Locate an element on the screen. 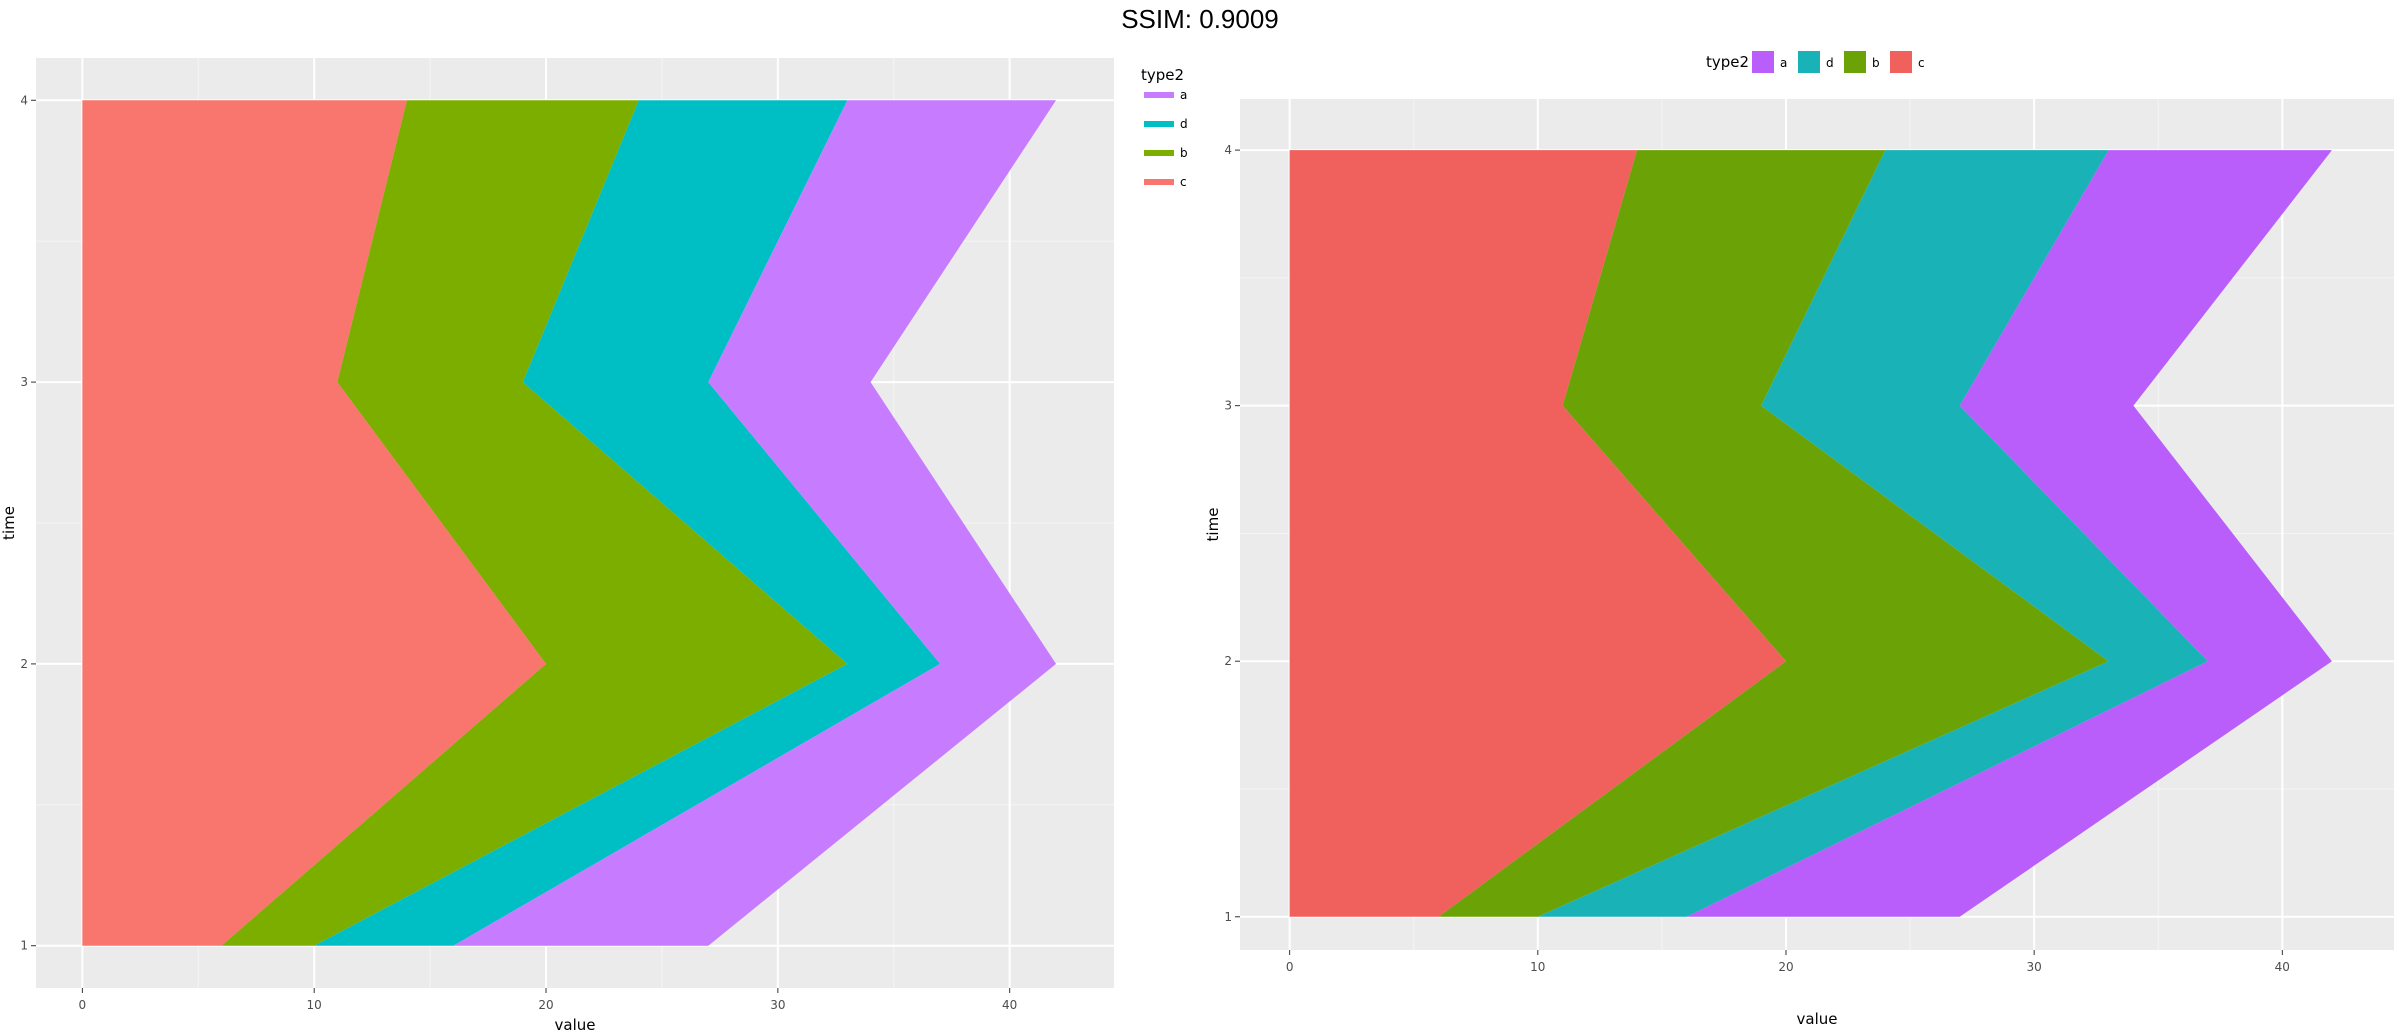 This screenshot has width=2400, height=1034. legend-key-b is located at coordinates (1855, 62).